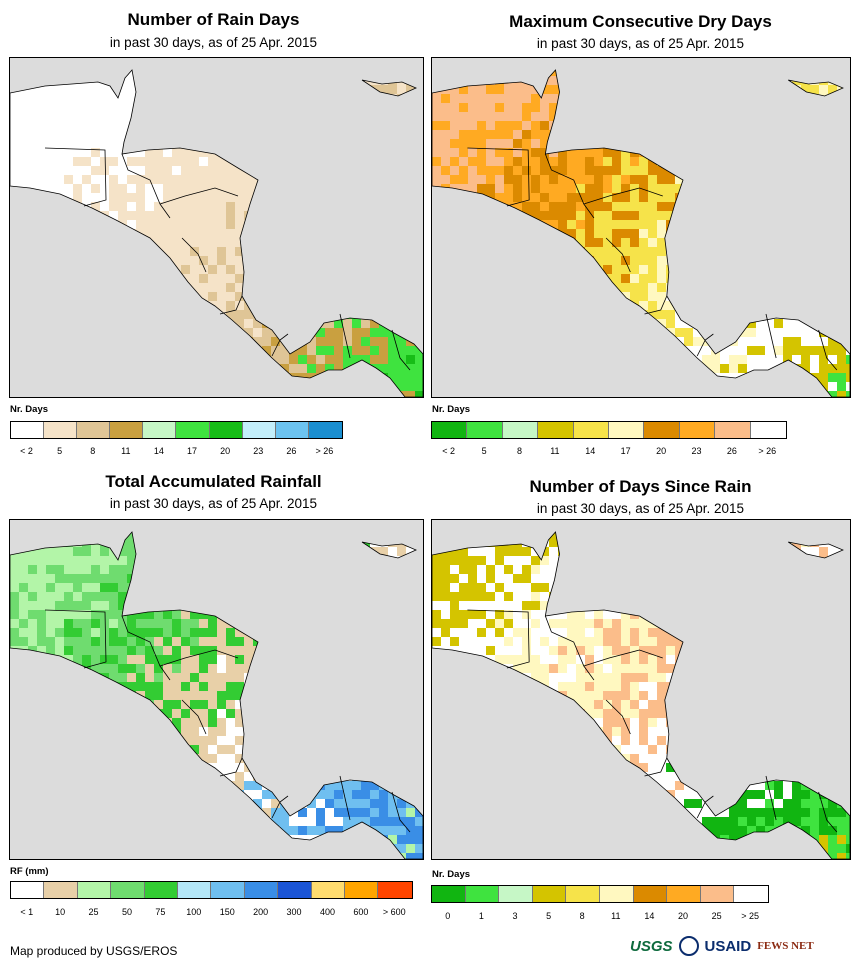 Image resolution: width=854 pixels, height=970 pixels. What do you see at coordinates (194, 912) in the screenshot?
I see `legend-tick-label: 100` at bounding box center [194, 912].